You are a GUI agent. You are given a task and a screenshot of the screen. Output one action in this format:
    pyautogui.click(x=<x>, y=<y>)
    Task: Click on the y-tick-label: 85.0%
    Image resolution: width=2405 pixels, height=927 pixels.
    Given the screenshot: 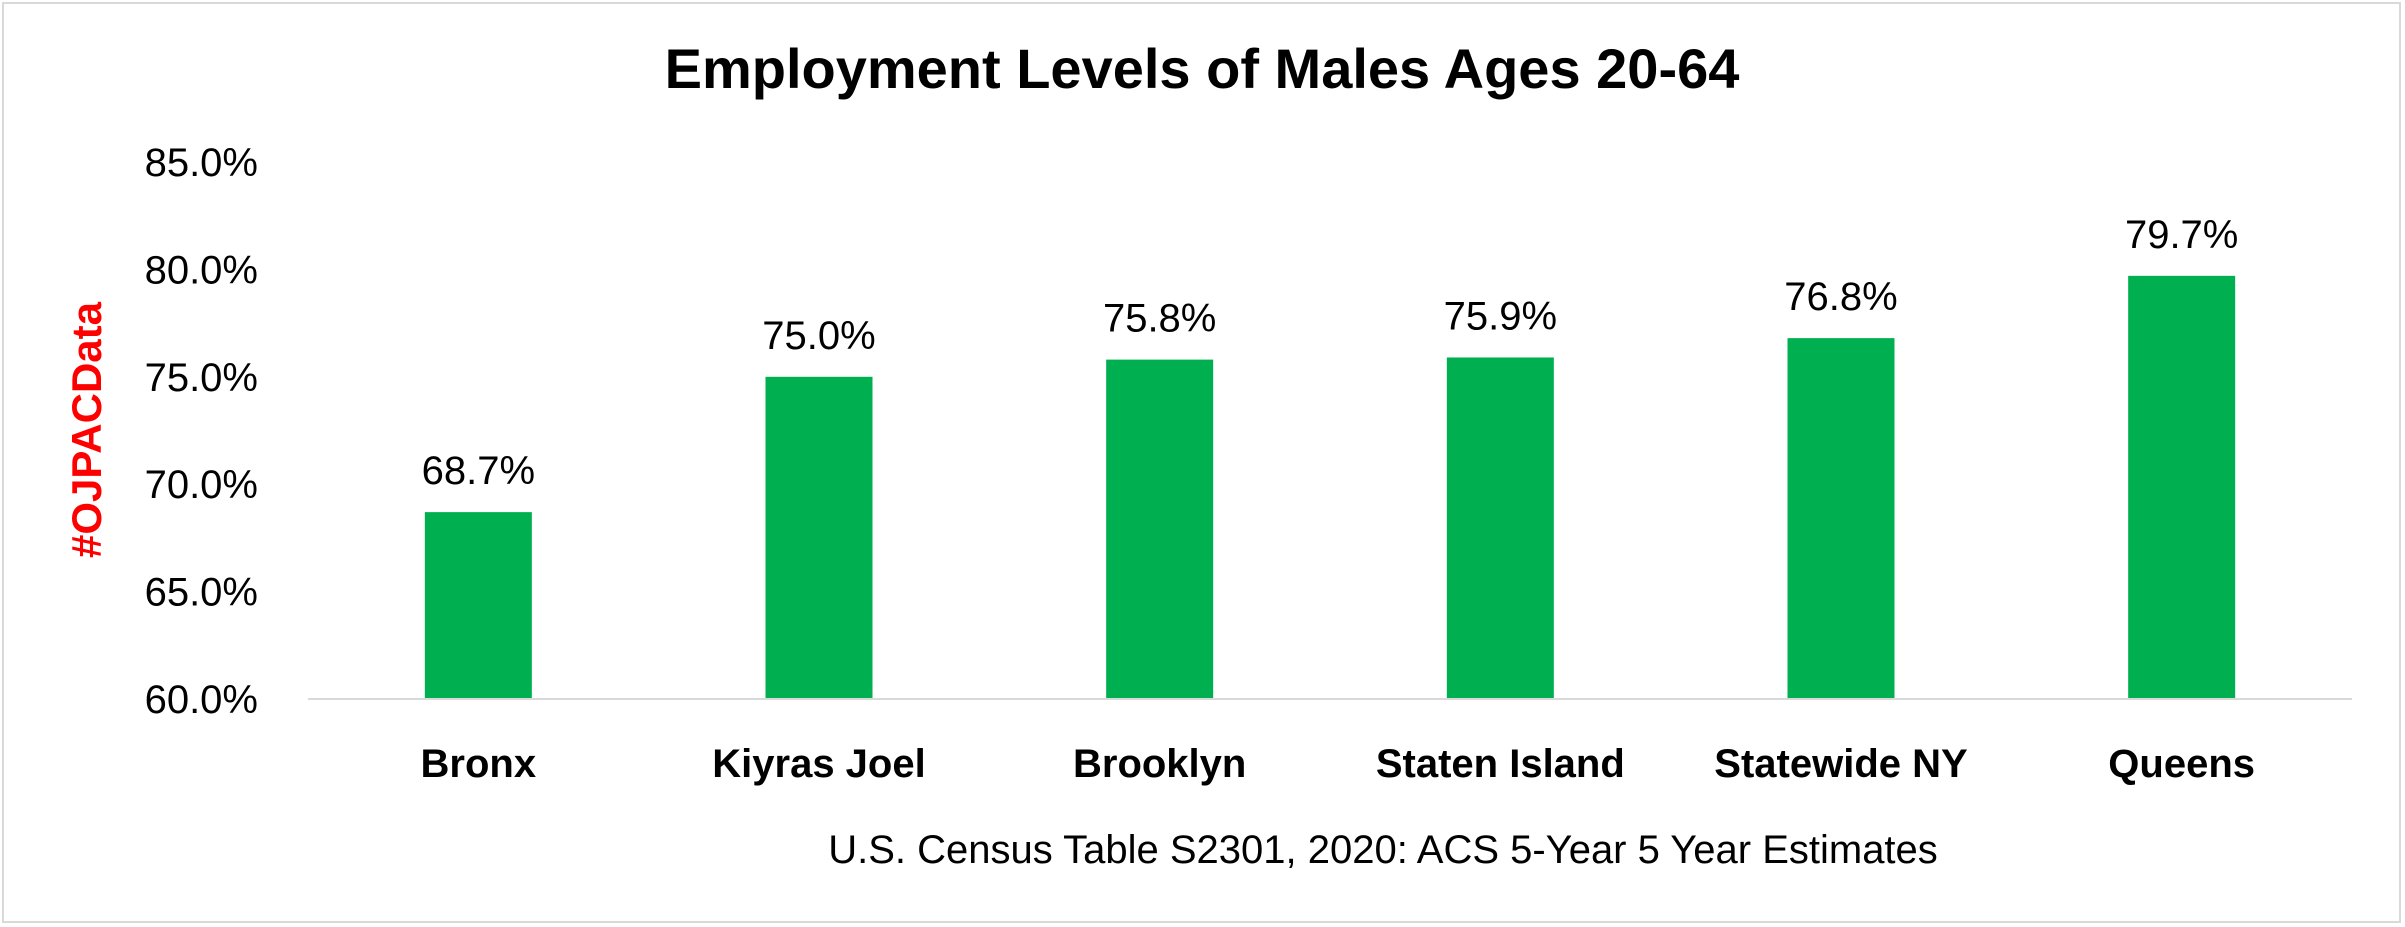 What is the action you would take?
    pyautogui.click(x=201, y=163)
    